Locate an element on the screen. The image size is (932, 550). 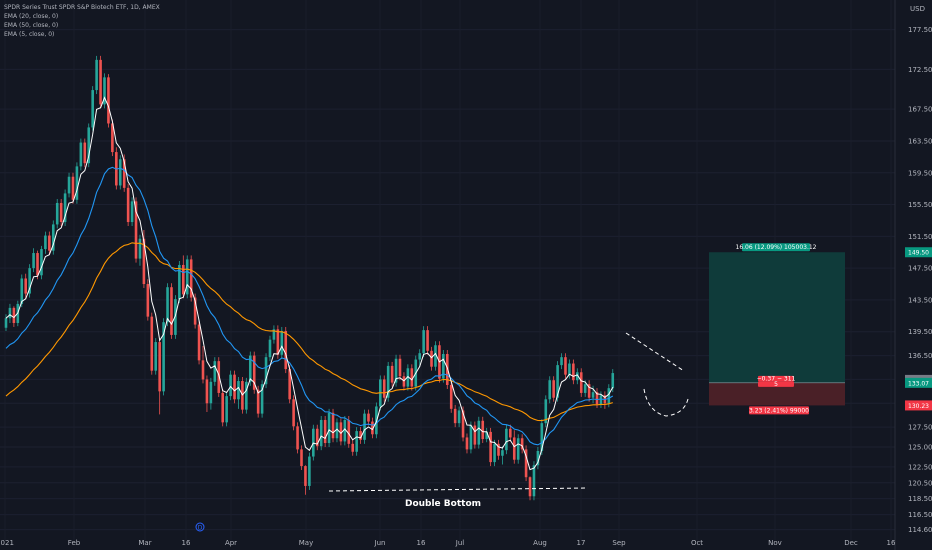
last-price-tag: 133.07 is located at coordinates (918, 383).